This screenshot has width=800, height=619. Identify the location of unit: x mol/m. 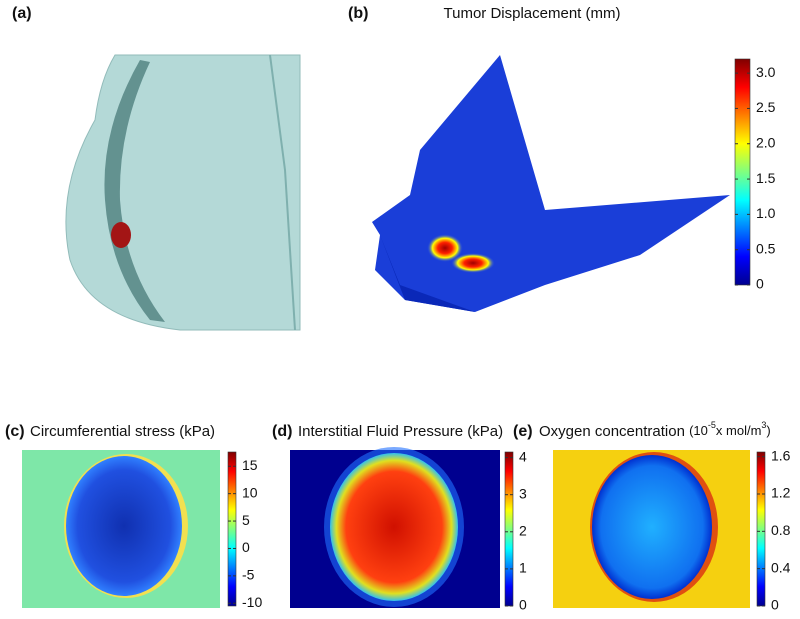
(739, 430).